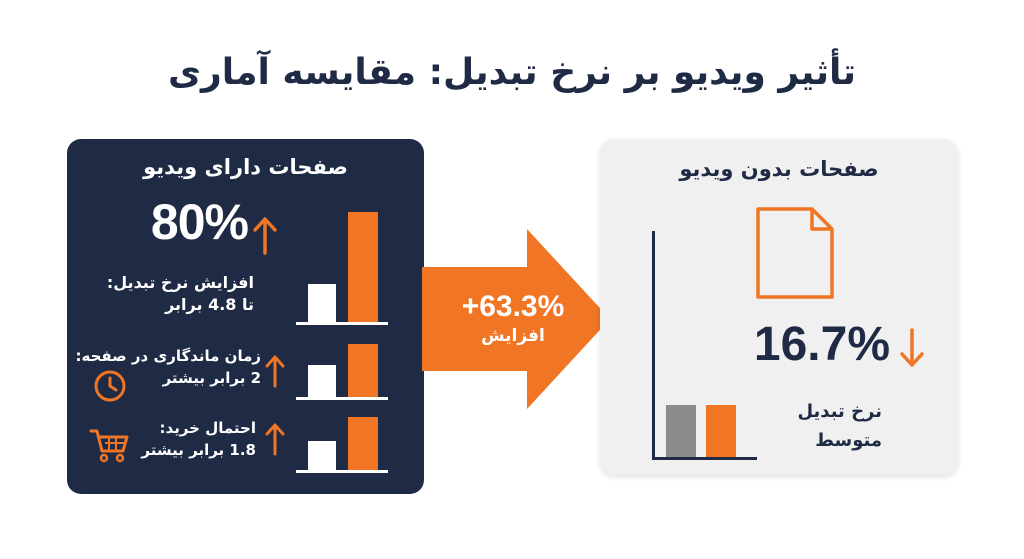 This screenshot has width=1024, height=559. Describe the element at coordinates (704, 458) in the screenshot. I see `chart-axis-x` at that location.